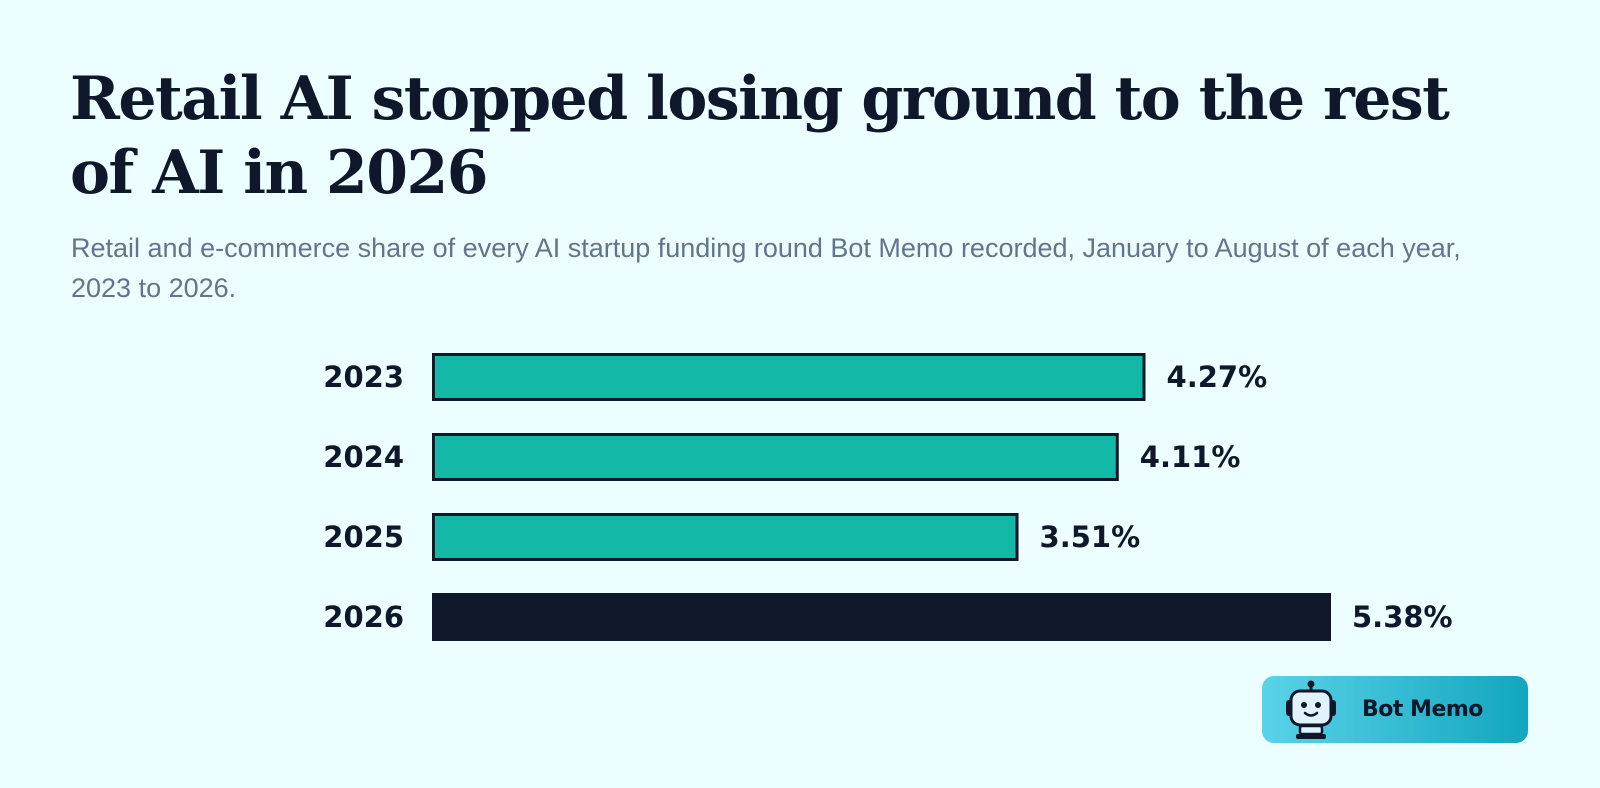  I want to click on value-label: 5.38%, so click(1402, 617).